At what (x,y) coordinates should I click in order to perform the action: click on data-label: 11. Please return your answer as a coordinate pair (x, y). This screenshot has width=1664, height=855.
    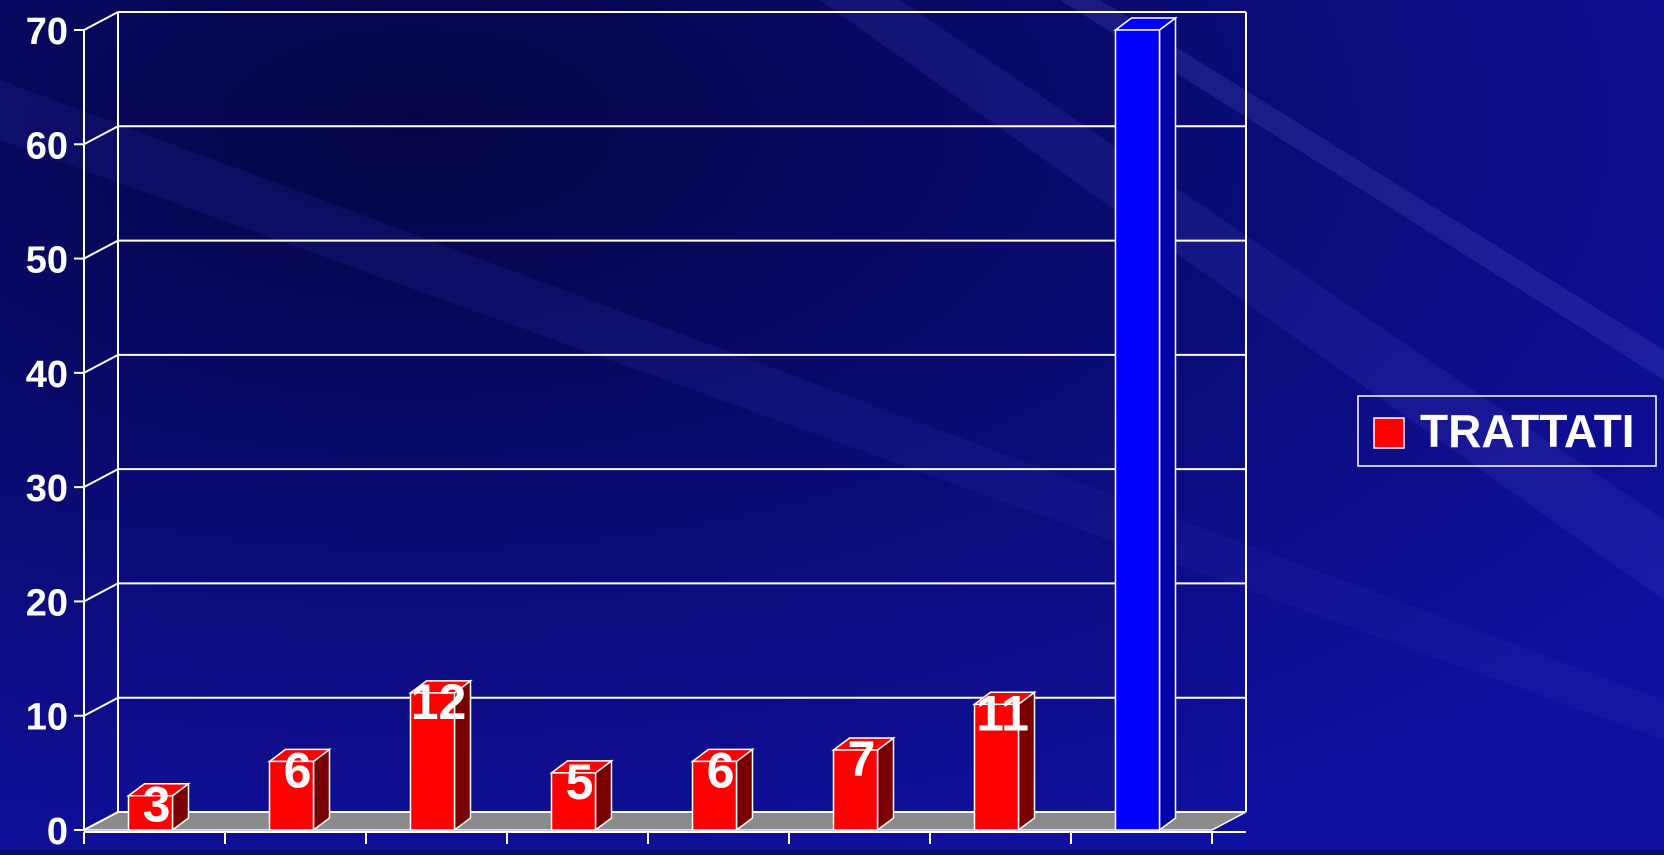
    Looking at the image, I should click on (1002, 713).